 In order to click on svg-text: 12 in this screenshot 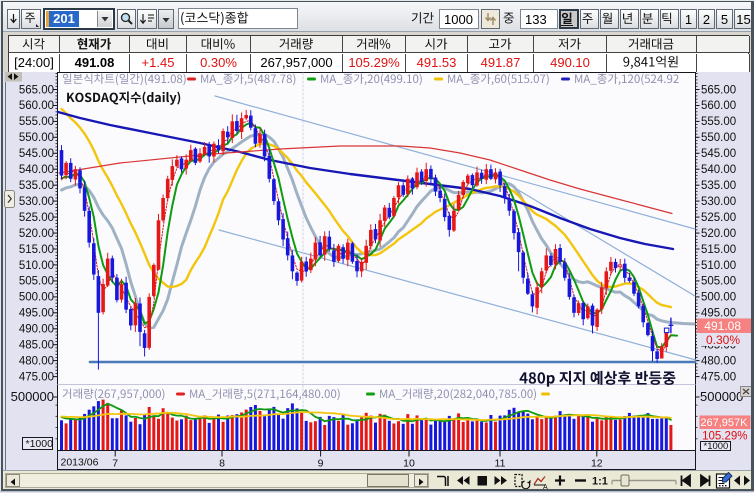, I will do `click(597, 464)`.